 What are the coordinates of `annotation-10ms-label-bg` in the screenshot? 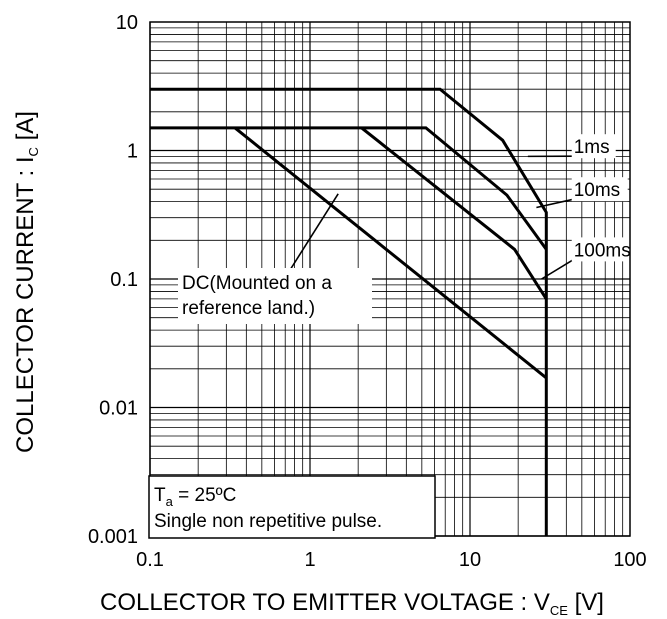 It's located at (599, 189).